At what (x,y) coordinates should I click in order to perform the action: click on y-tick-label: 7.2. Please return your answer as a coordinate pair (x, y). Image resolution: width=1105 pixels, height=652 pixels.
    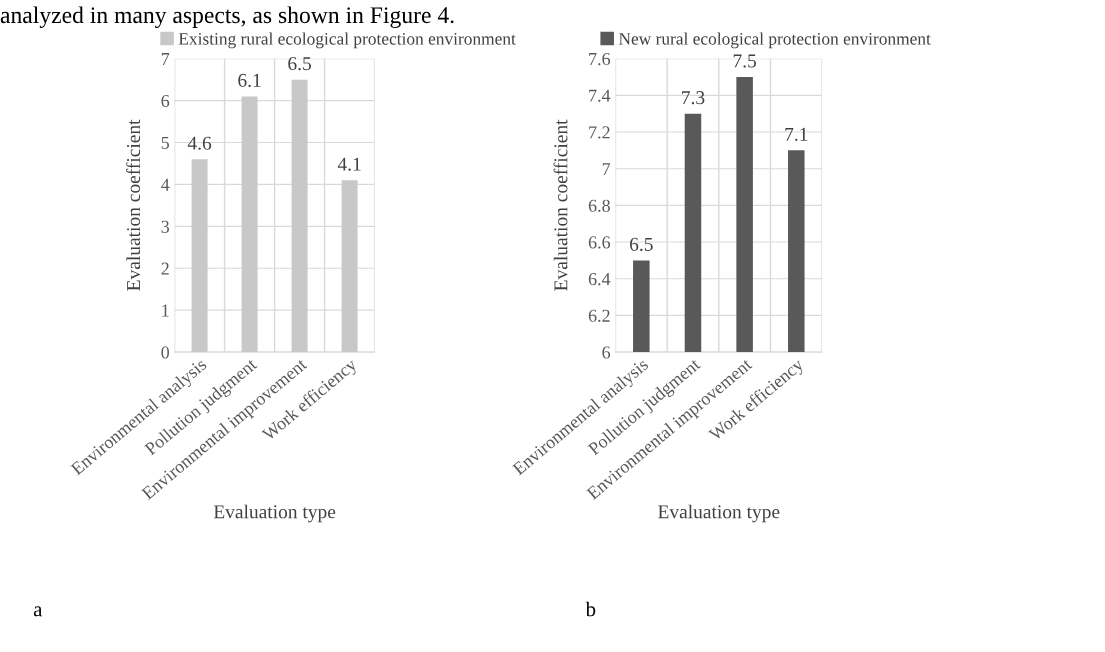
    Looking at the image, I should click on (599, 132).